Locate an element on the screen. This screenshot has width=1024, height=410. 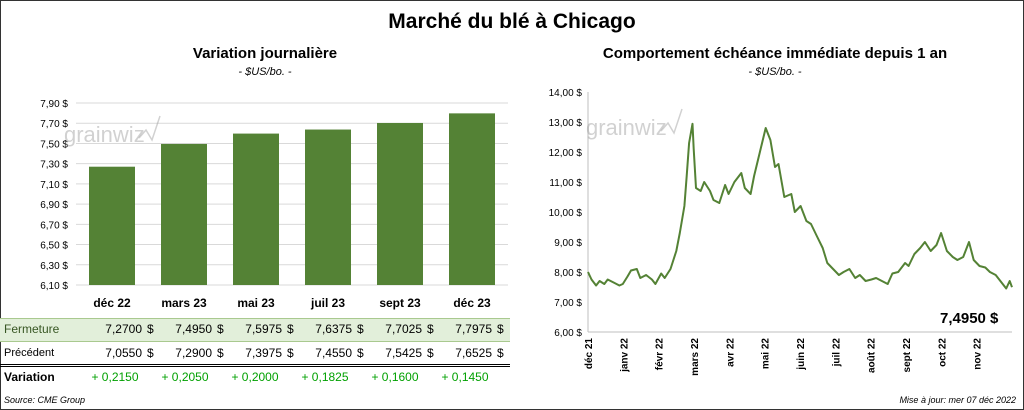
table-cell: 7,7025 is located at coordinates (403, 329).